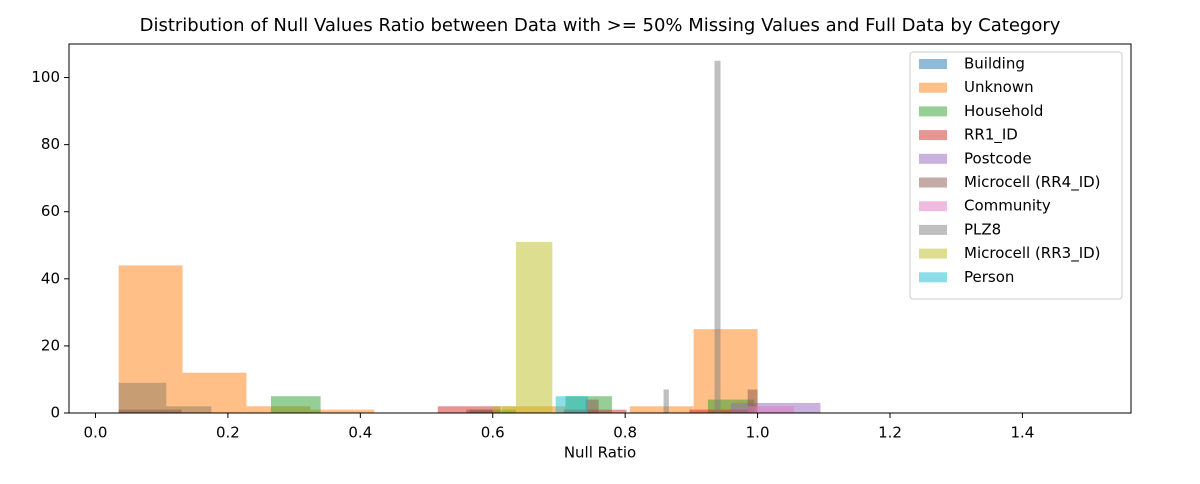 This screenshot has width=1200, height=484. Describe the element at coordinates (50, 211) in the screenshot. I see `y-tick-label: 60` at that location.